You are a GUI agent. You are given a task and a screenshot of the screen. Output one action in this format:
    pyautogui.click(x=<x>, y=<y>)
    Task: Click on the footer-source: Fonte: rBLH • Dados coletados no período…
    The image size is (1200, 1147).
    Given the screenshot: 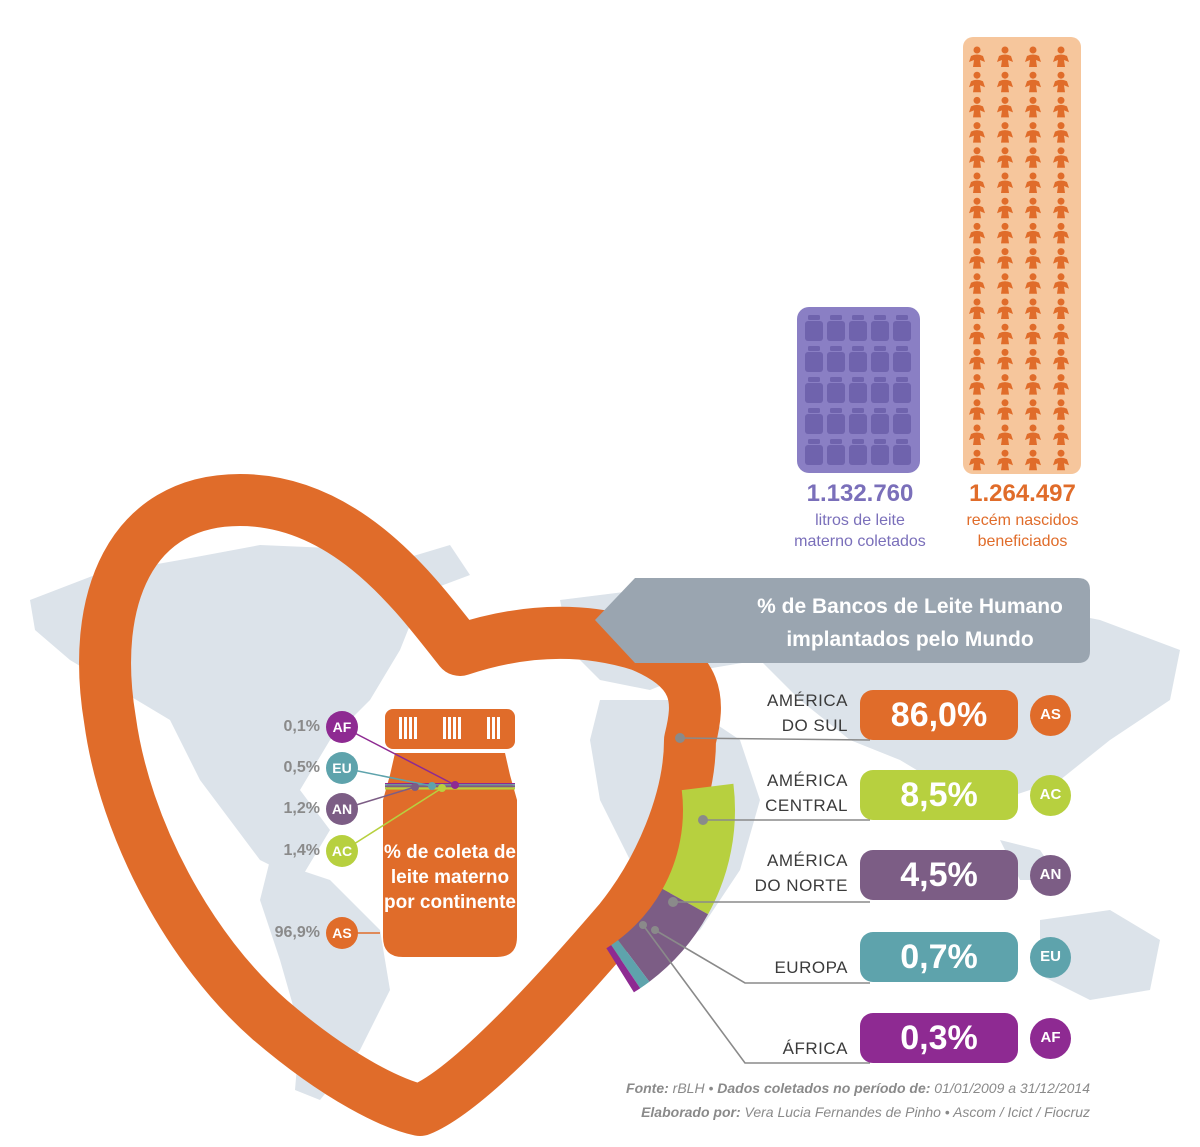 What is the action you would take?
    pyautogui.click(x=745, y=1088)
    